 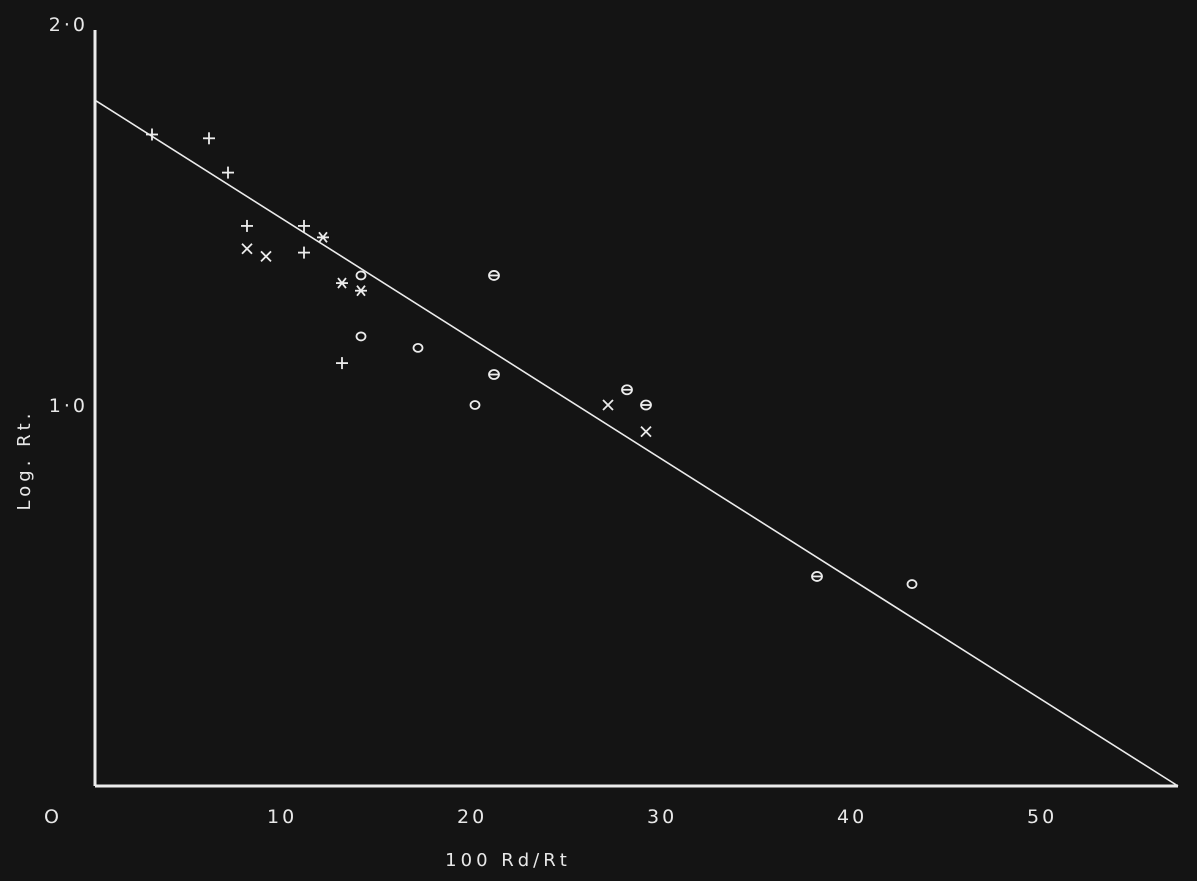 What do you see at coordinates (282, 817) in the screenshot?
I see `x-tick-label: 10` at bounding box center [282, 817].